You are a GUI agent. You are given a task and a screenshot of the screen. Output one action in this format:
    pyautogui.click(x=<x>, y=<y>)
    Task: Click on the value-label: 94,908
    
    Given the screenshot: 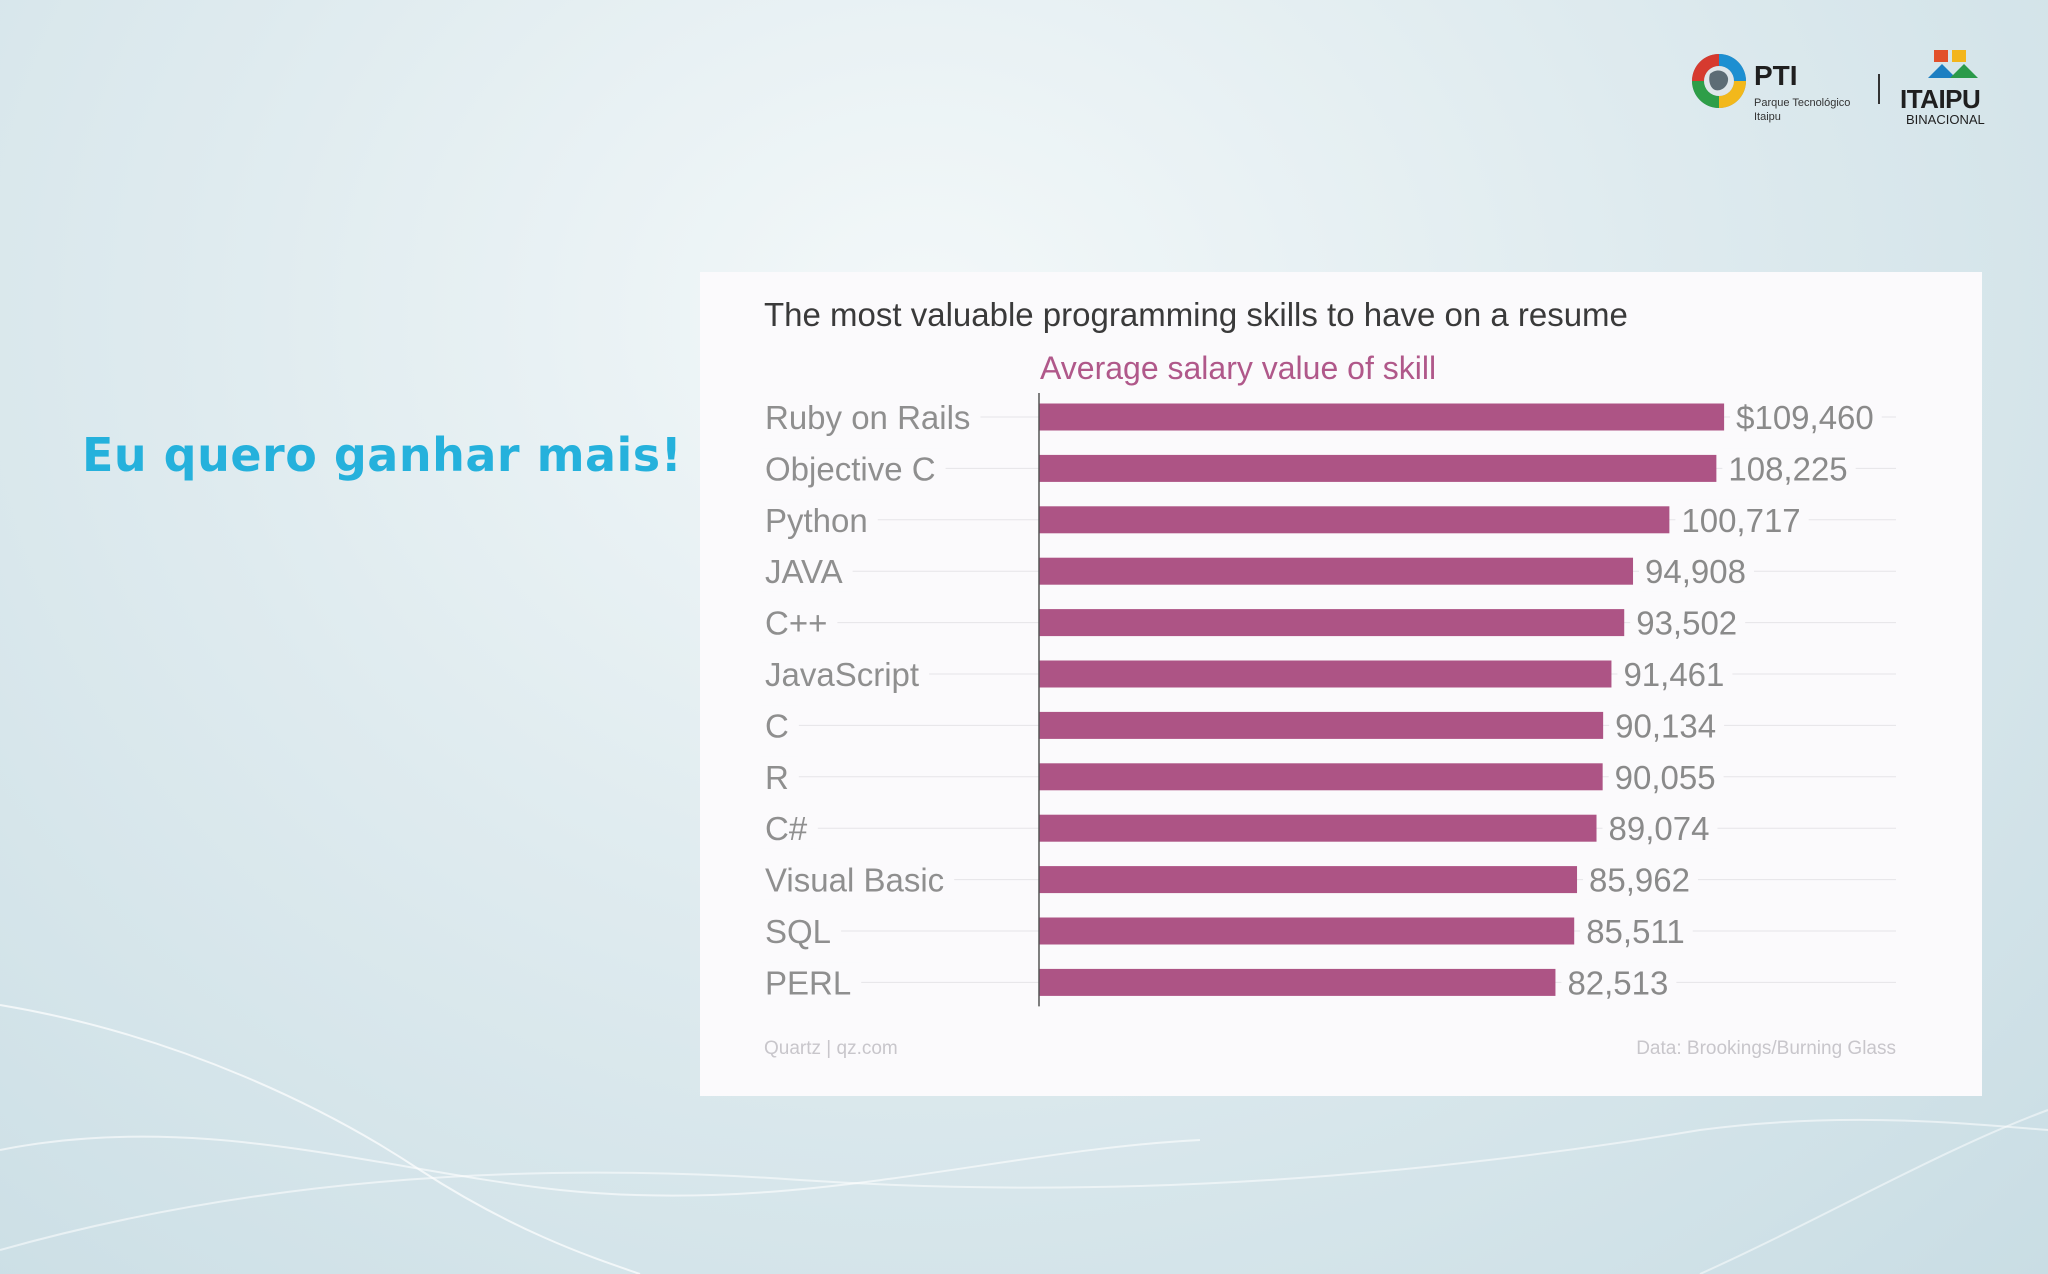 What is the action you would take?
    pyautogui.click(x=1695, y=571)
    